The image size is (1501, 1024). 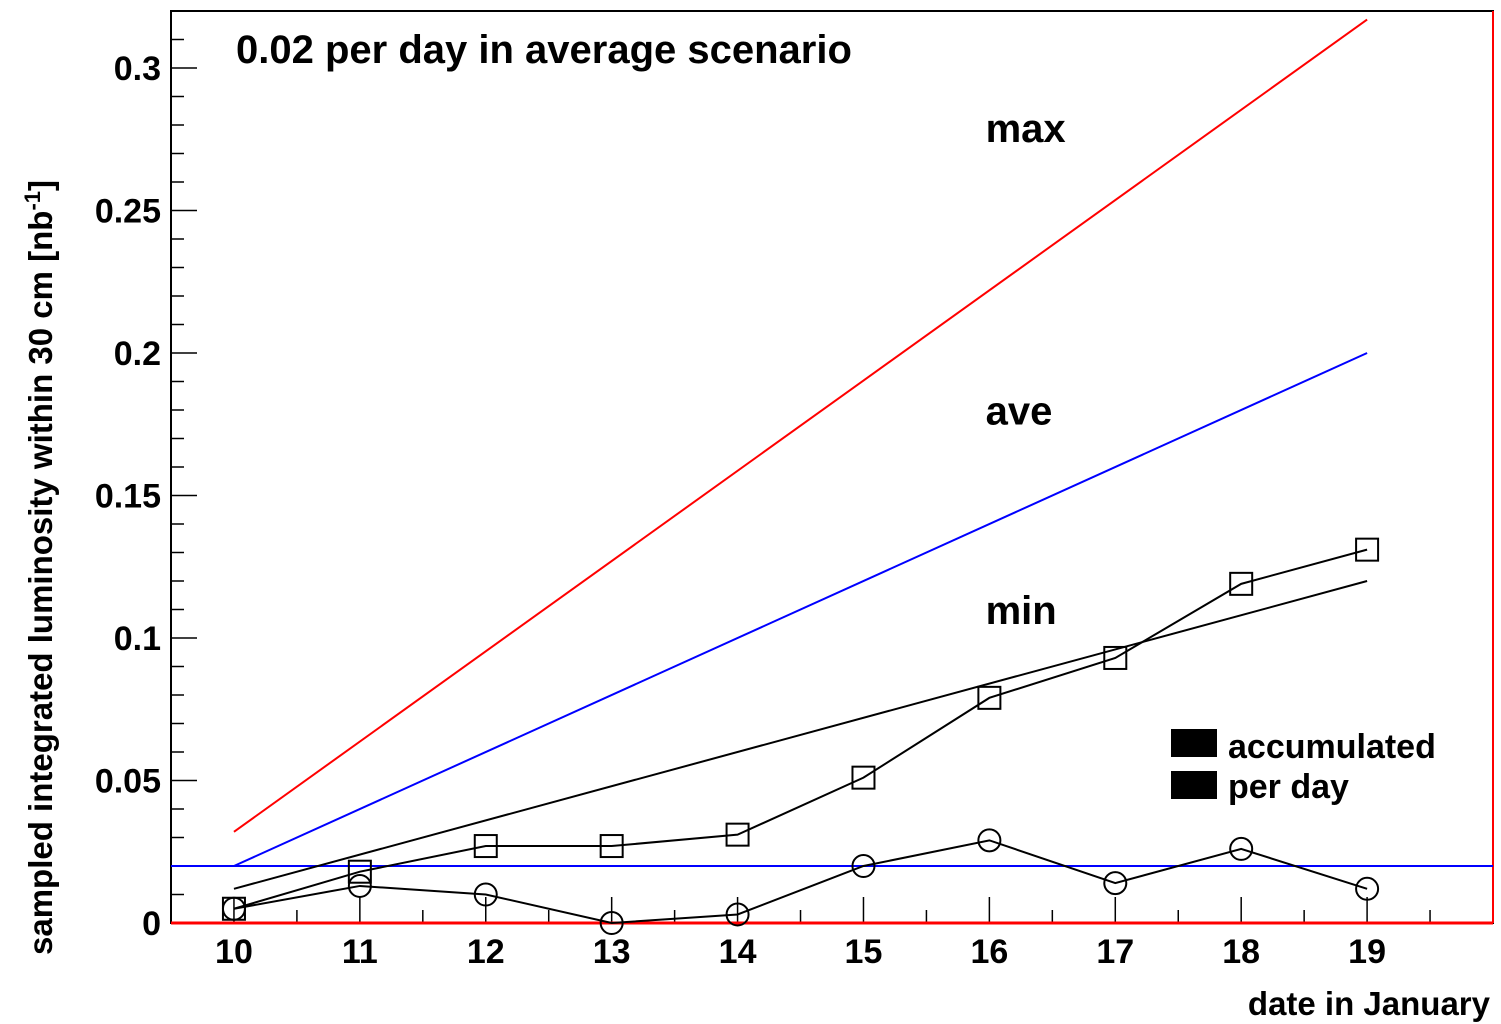 I want to click on x-tick-label: 11, so click(x=360, y=952).